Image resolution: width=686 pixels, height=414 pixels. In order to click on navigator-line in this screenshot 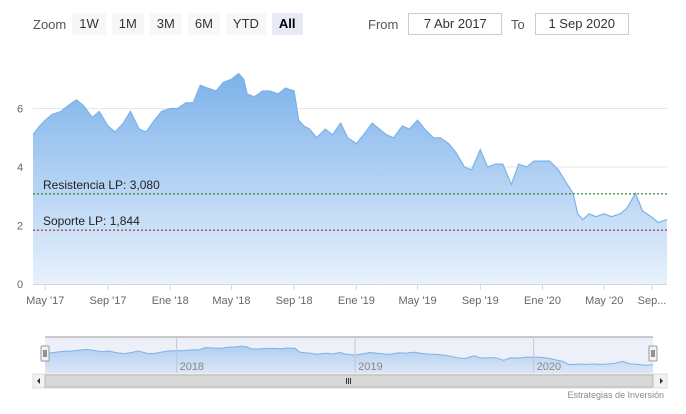, I will do `click(349, 355)`.